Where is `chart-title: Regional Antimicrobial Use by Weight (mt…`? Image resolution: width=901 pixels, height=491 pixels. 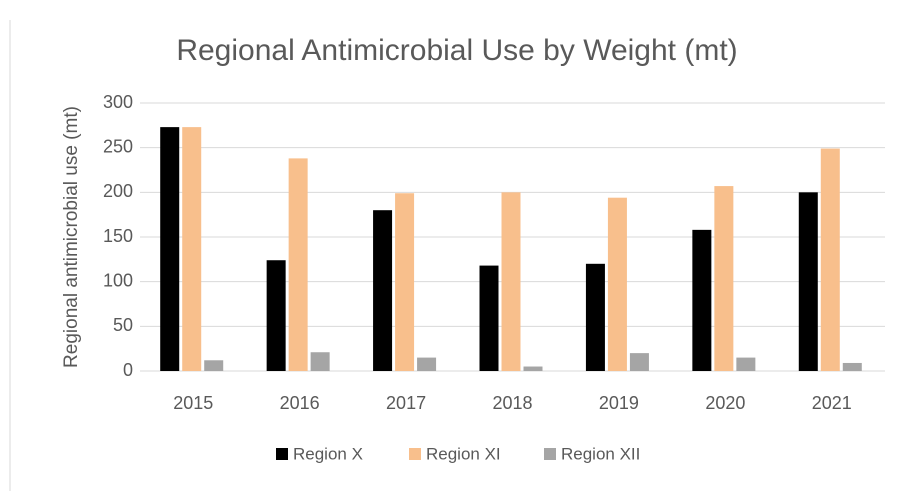
chart-title: Regional Antimicrobial Use by Weight (mt… is located at coordinates (456, 50).